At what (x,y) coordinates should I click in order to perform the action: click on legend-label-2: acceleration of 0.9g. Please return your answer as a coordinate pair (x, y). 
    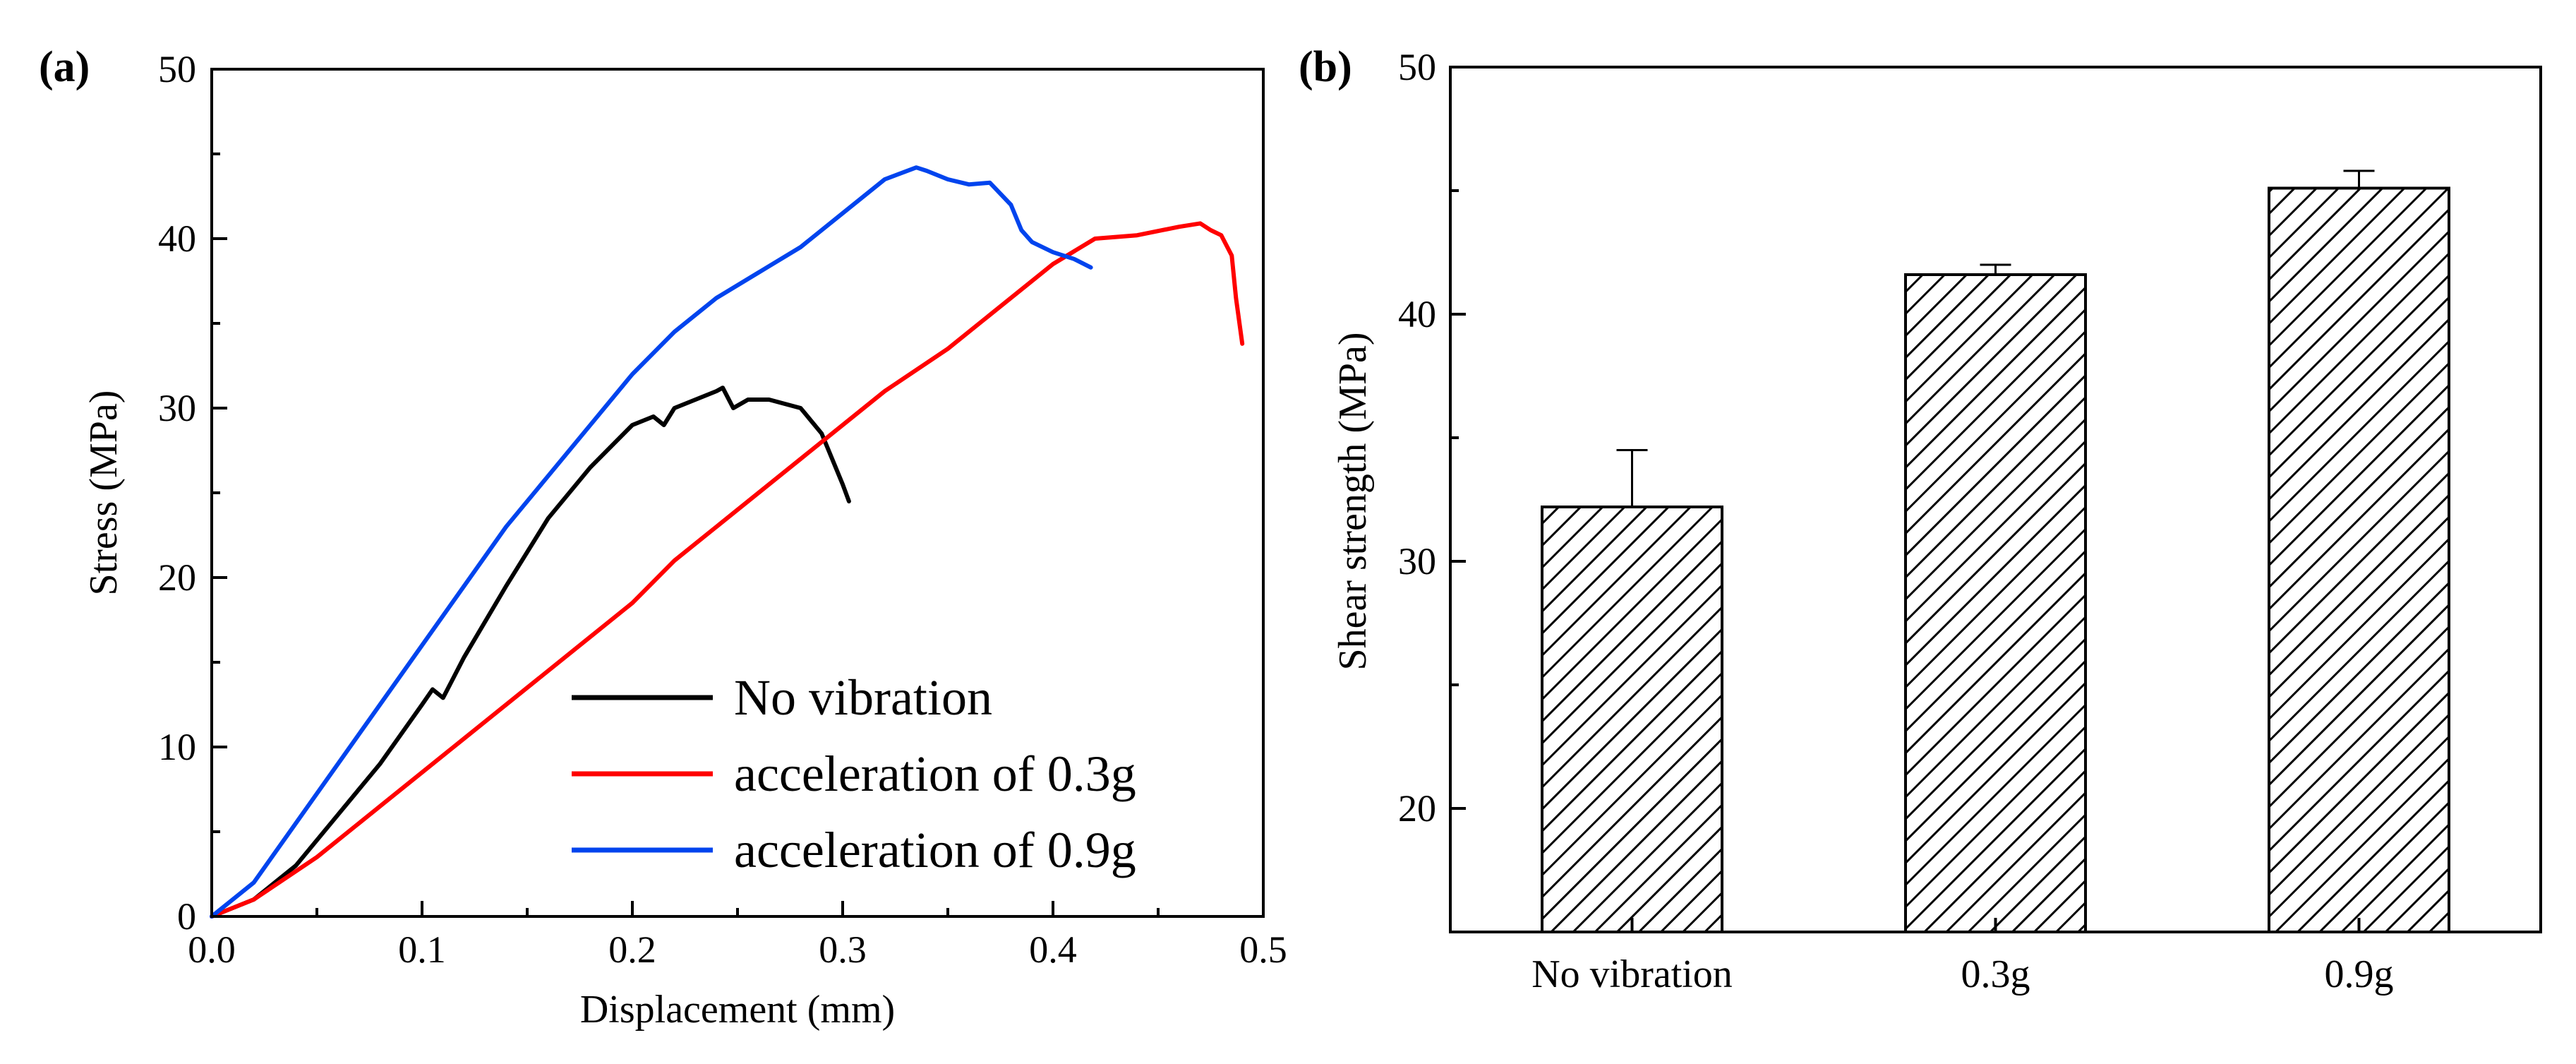
    Looking at the image, I should click on (935, 850).